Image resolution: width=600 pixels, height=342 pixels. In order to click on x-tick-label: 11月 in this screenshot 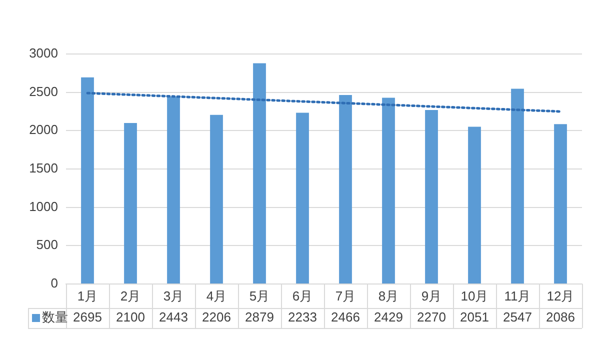, I will do `click(517, 296)`.